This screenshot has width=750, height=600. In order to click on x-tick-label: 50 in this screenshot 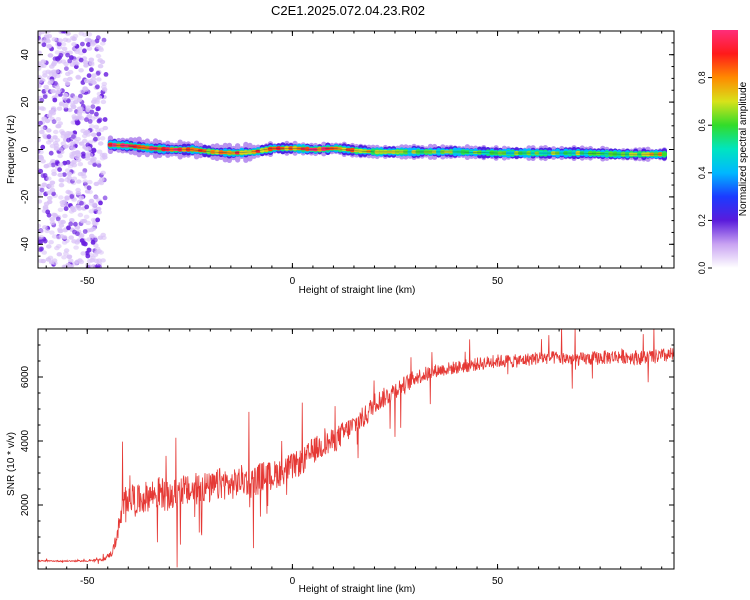, I will do `click(498, 281)`.